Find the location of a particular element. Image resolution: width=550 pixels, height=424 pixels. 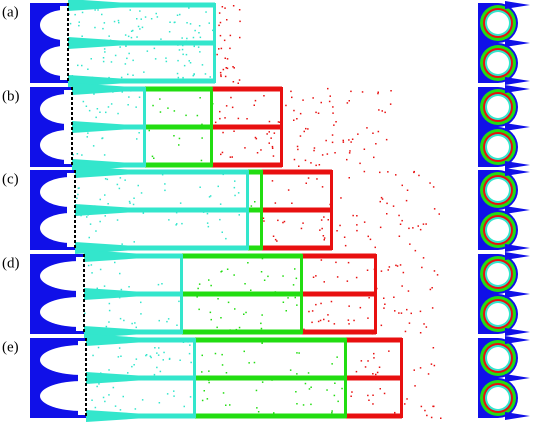

jet-base is located at coordinates (102, 127).